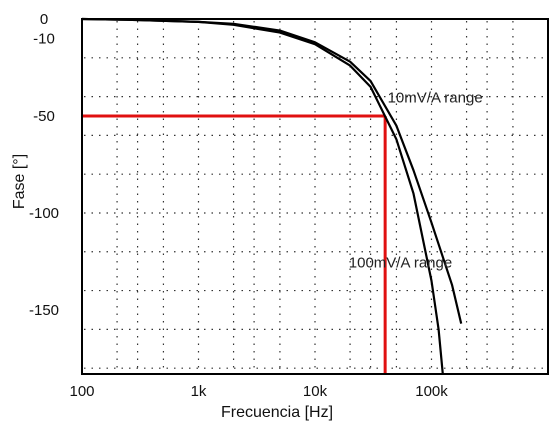 Image resolution: width=550 pixels, height=423 pixels. What do you see at coordinates (315, 391) in the screenshot?
I see `x-tick-label: 10k` at bounding box center [315, 391].